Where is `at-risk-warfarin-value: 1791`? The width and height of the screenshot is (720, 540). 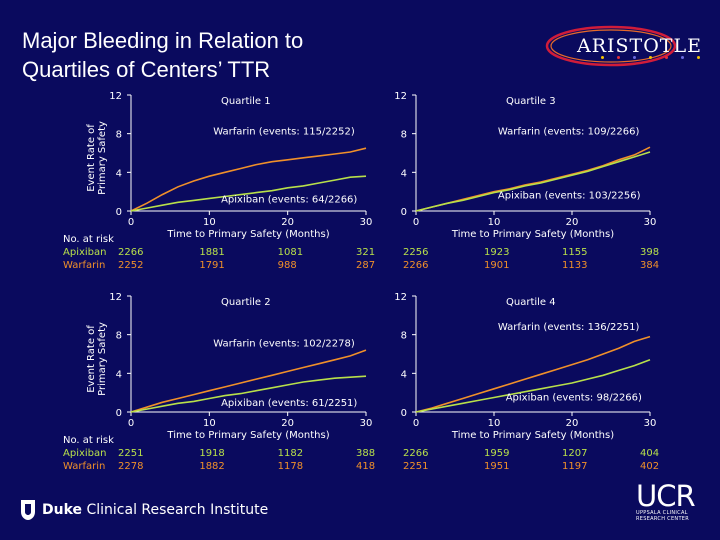 at-risk-warfarin-value: 1791 is located at coordinates (211, 265).